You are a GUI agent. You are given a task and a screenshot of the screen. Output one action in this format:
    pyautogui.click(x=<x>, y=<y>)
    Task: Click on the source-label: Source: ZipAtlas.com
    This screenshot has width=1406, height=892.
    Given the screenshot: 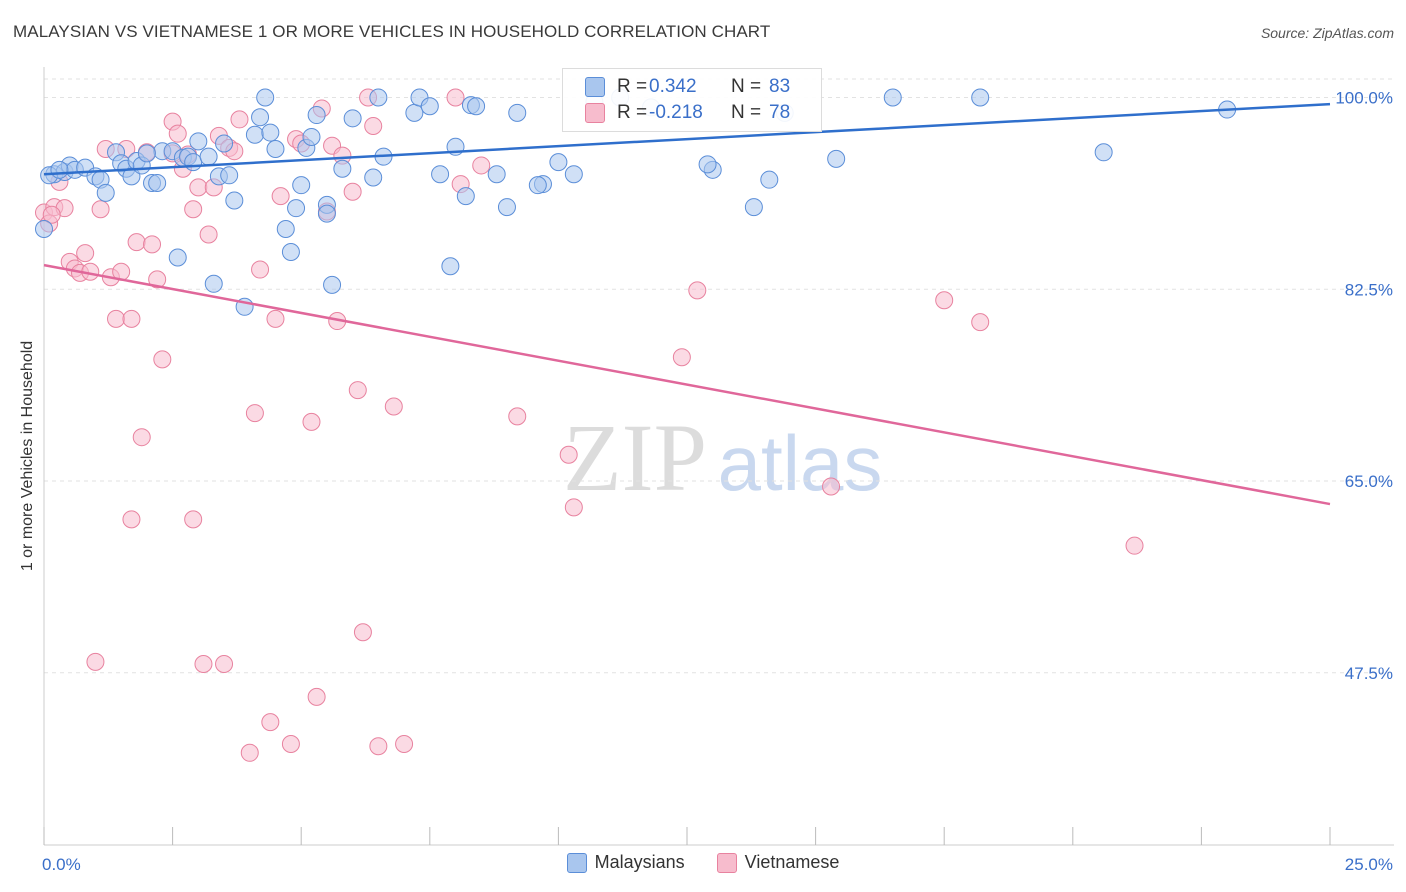 What is the action you would take?
    pyautogui.click(x=1327, y=33)
    